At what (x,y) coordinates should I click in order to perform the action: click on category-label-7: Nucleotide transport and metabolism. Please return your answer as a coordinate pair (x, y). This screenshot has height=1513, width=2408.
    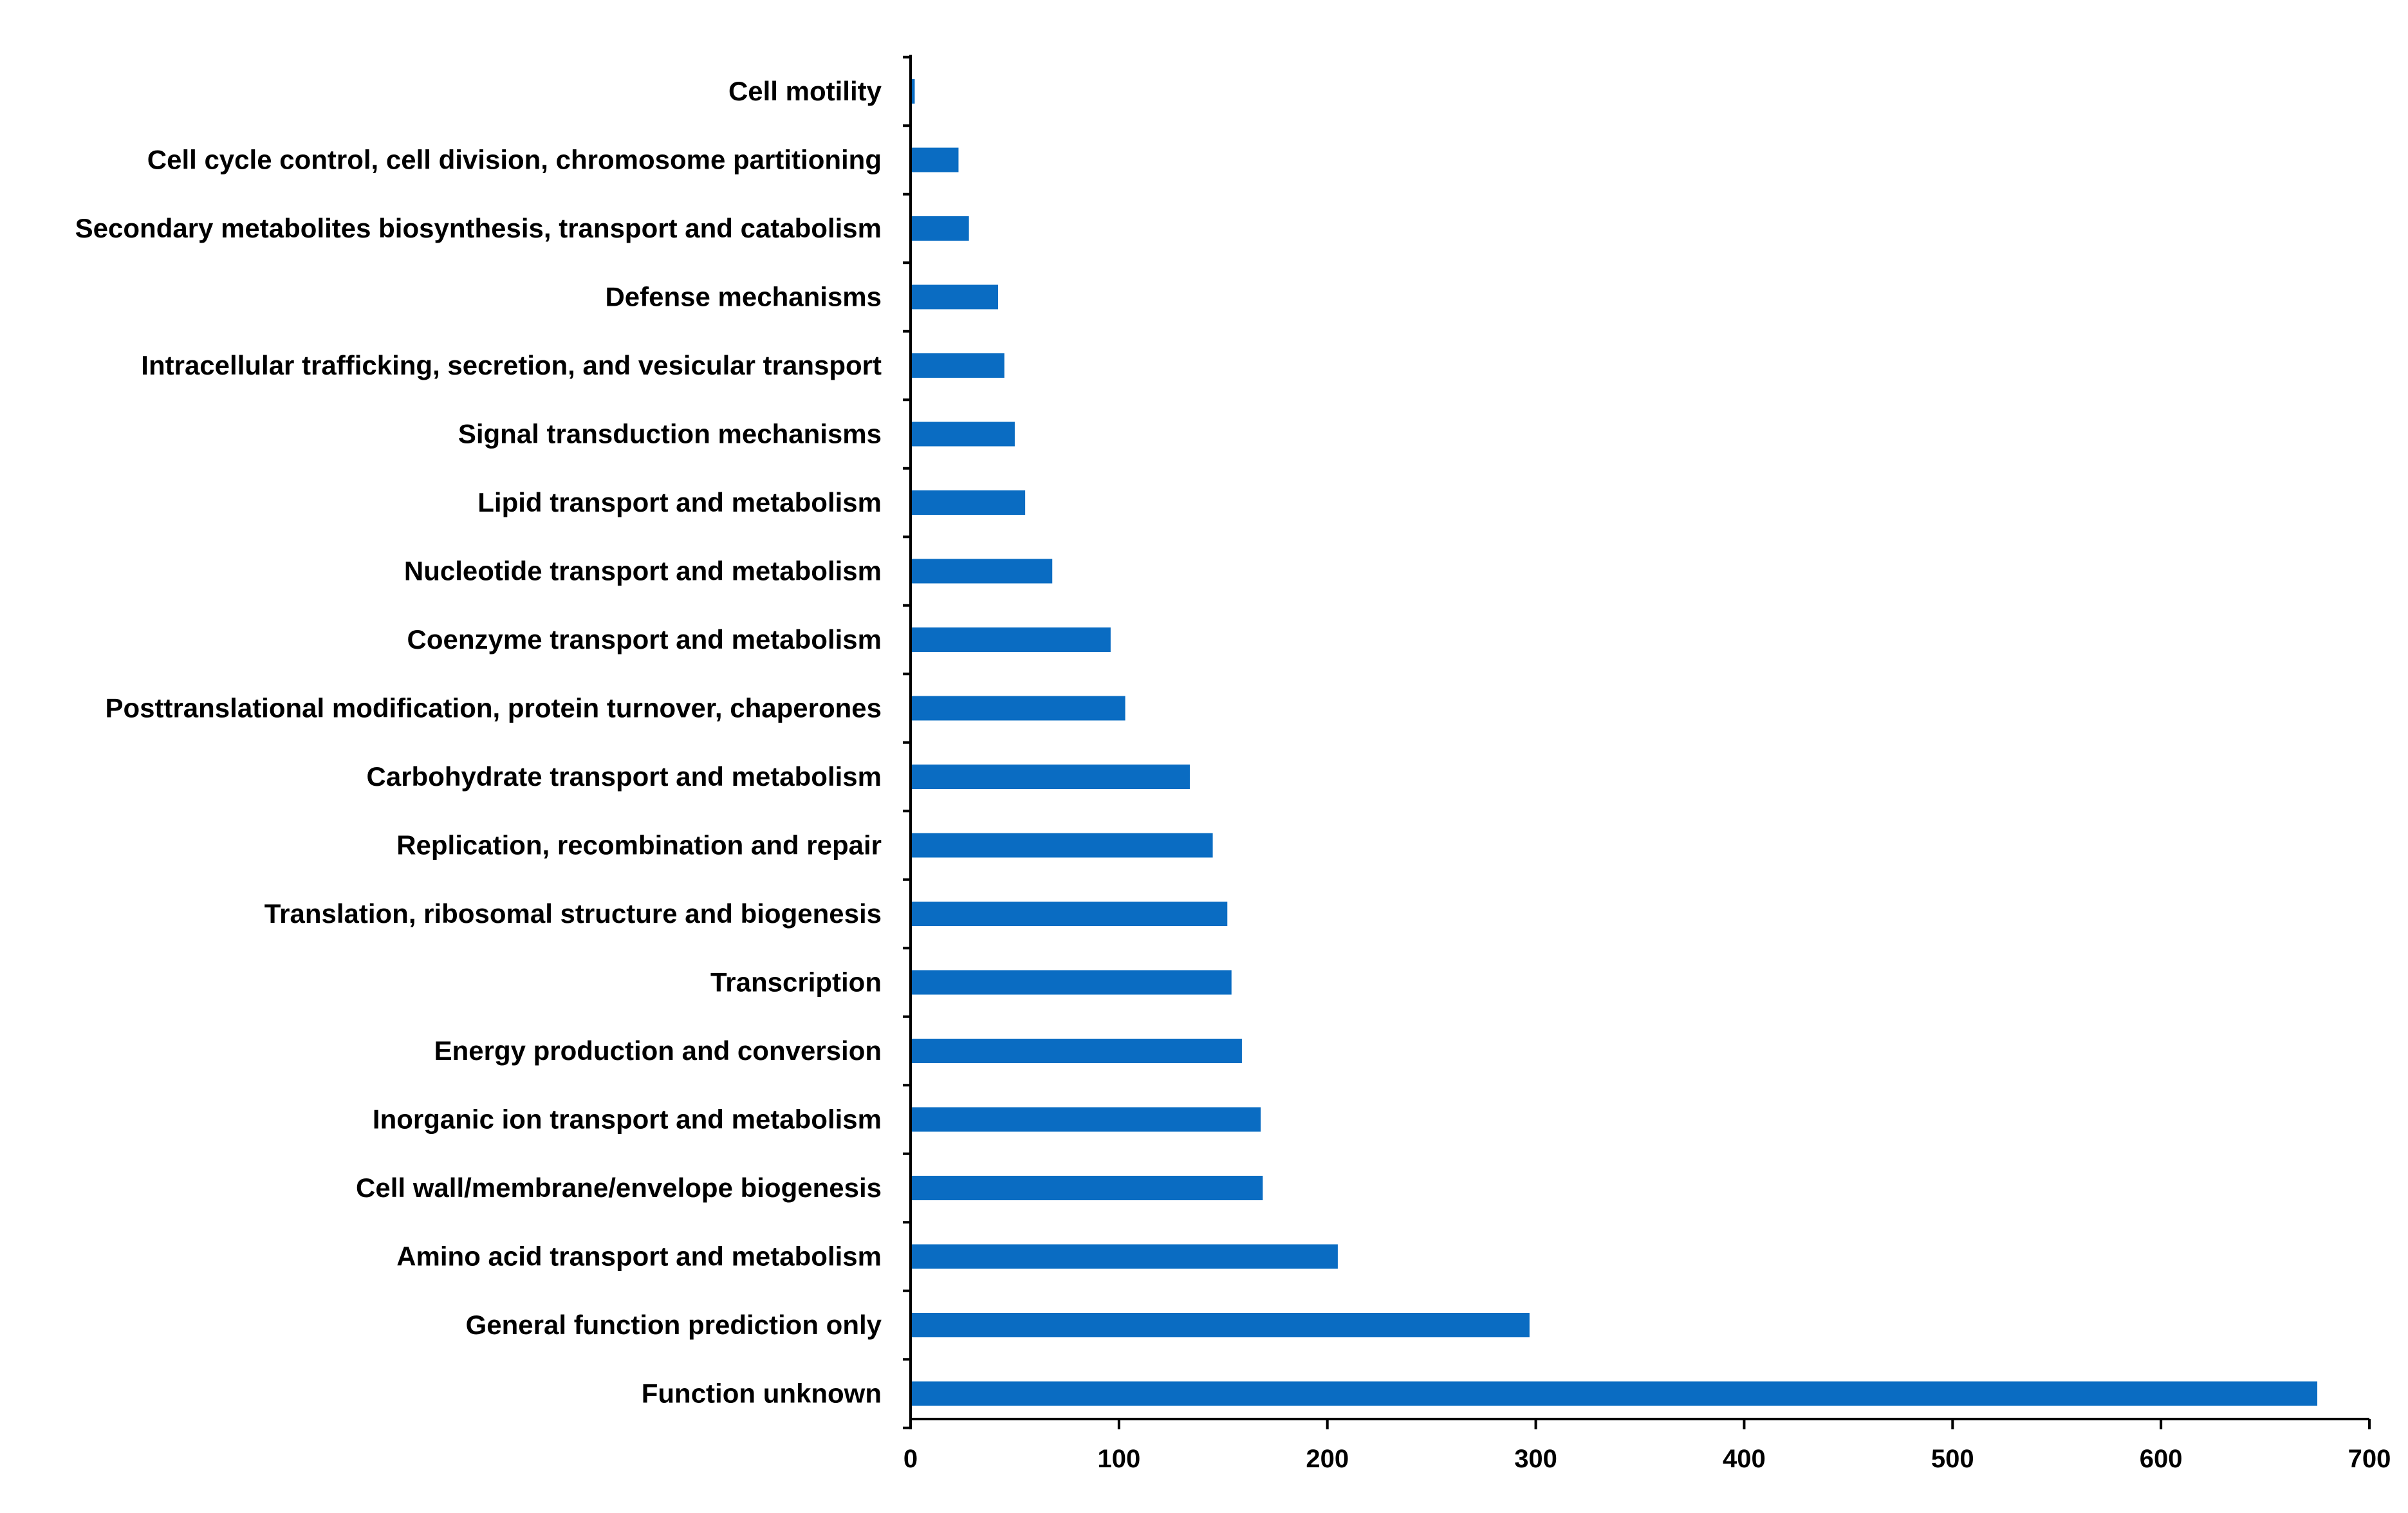
    Looking at the image, I should click on (643, 571).